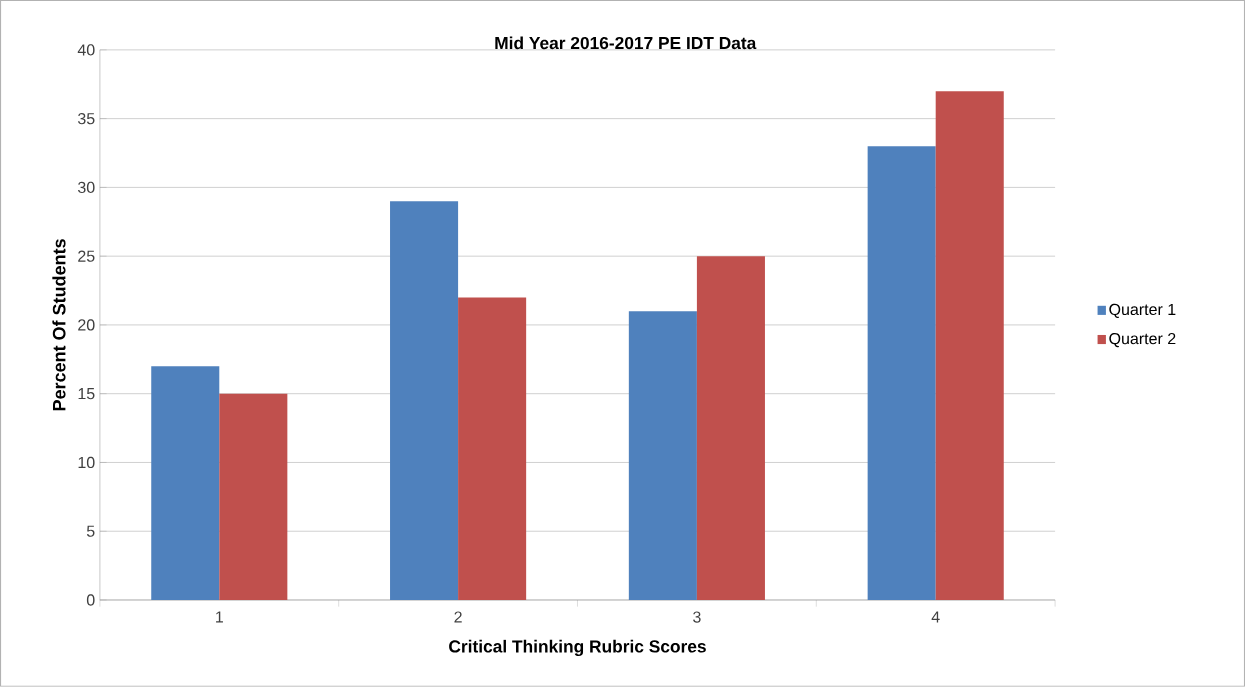 The height and width of the screenshot is (687, 1245). What do you see at coordinates (59, 325) in the screenshot?
I see `y-axis-title: Percent Of Students` at bounding box center [59, 325].